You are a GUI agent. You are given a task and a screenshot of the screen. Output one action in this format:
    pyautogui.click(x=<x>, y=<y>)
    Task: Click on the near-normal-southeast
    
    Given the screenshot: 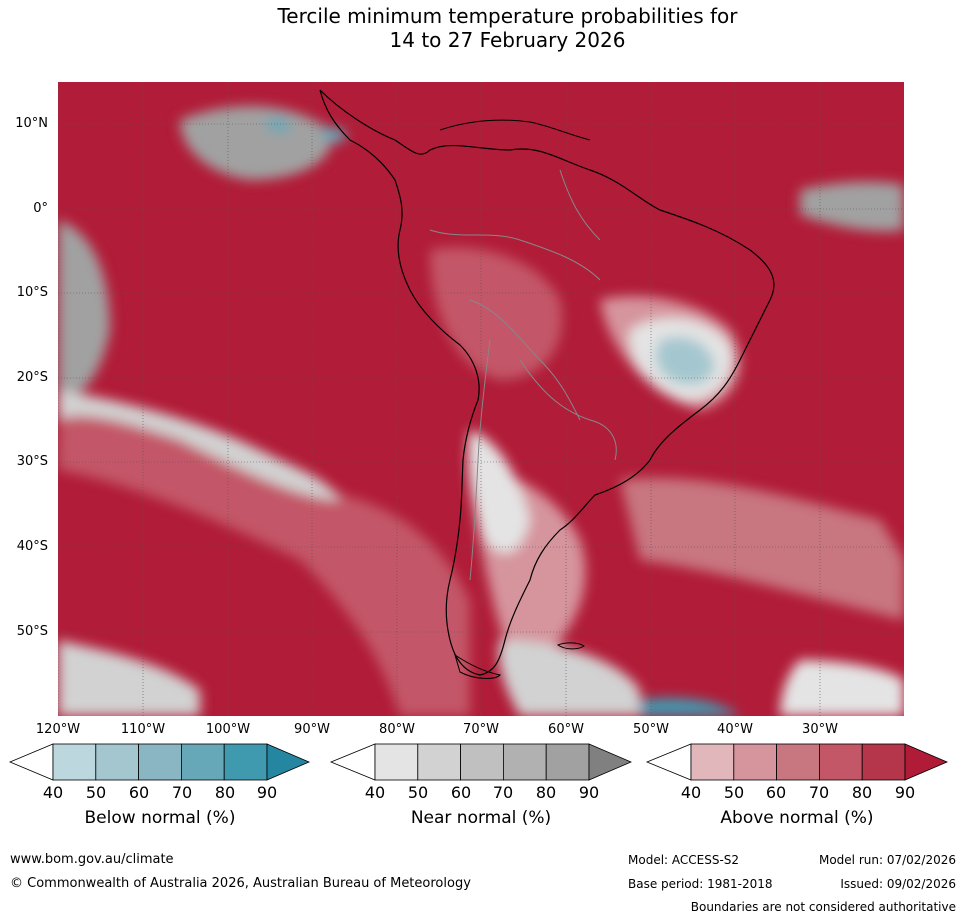 What is the action you would take?
    pyautogui.click(x=842, y=688)
    